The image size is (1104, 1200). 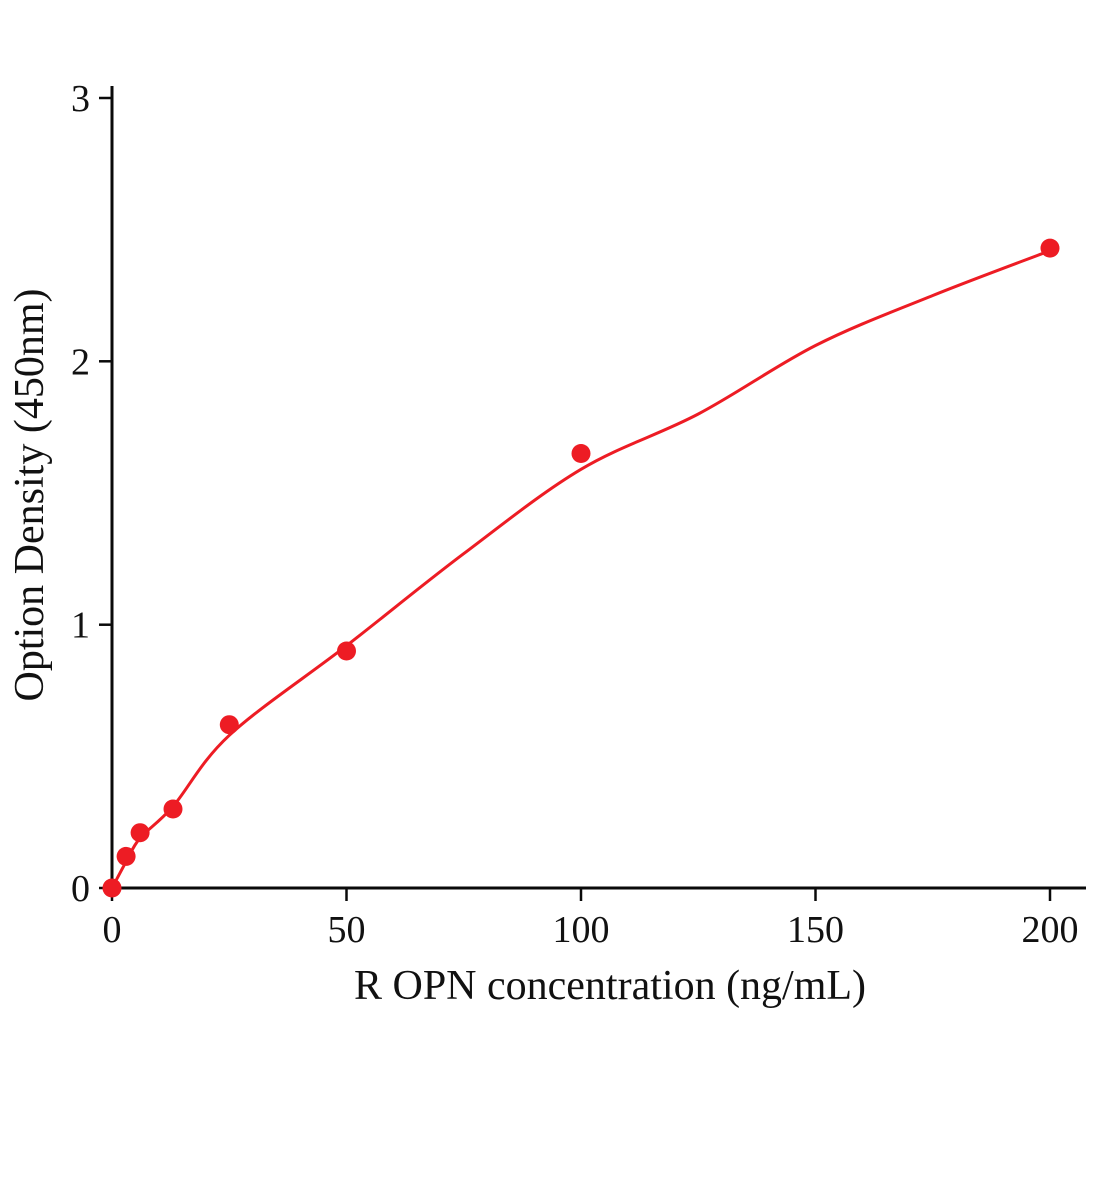 I want to click on x-tick-label: 50, so click(x=347, y=930).